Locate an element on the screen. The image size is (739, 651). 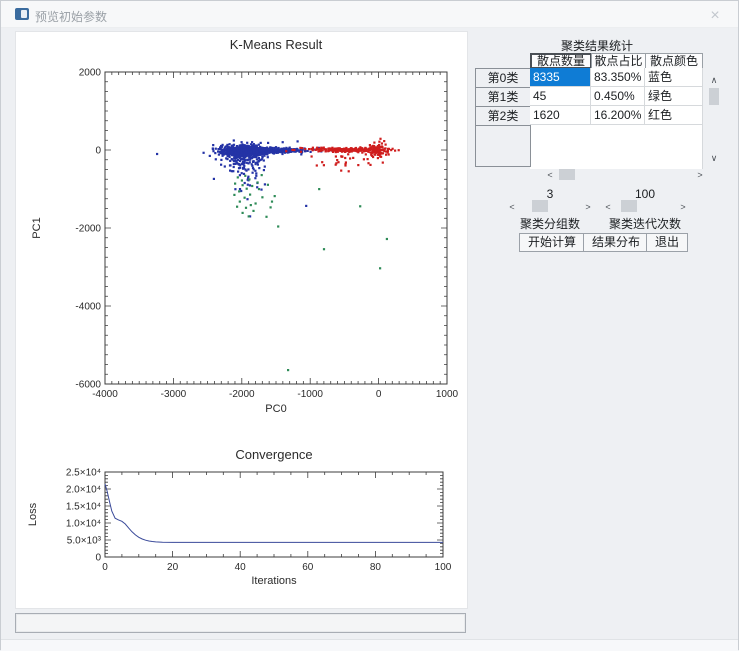
cell-class2-color: 红色 is located at coordinates (674, 115).